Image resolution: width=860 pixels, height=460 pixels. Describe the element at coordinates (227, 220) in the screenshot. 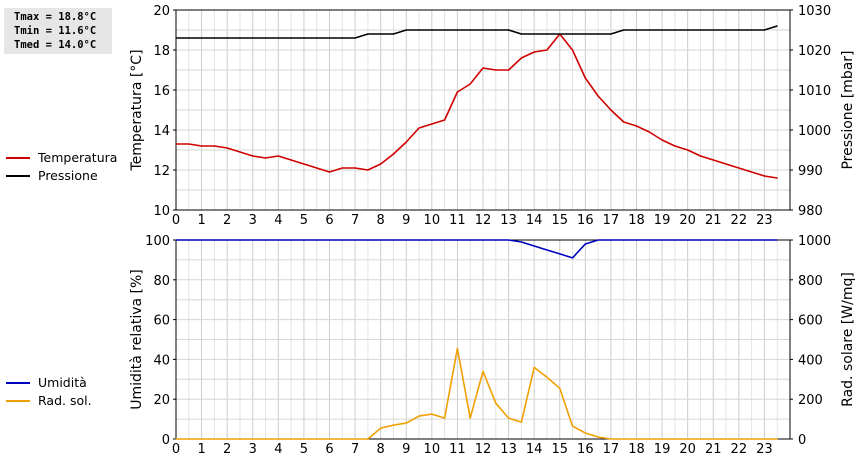

I see `x-tick-label: 2` at that location.